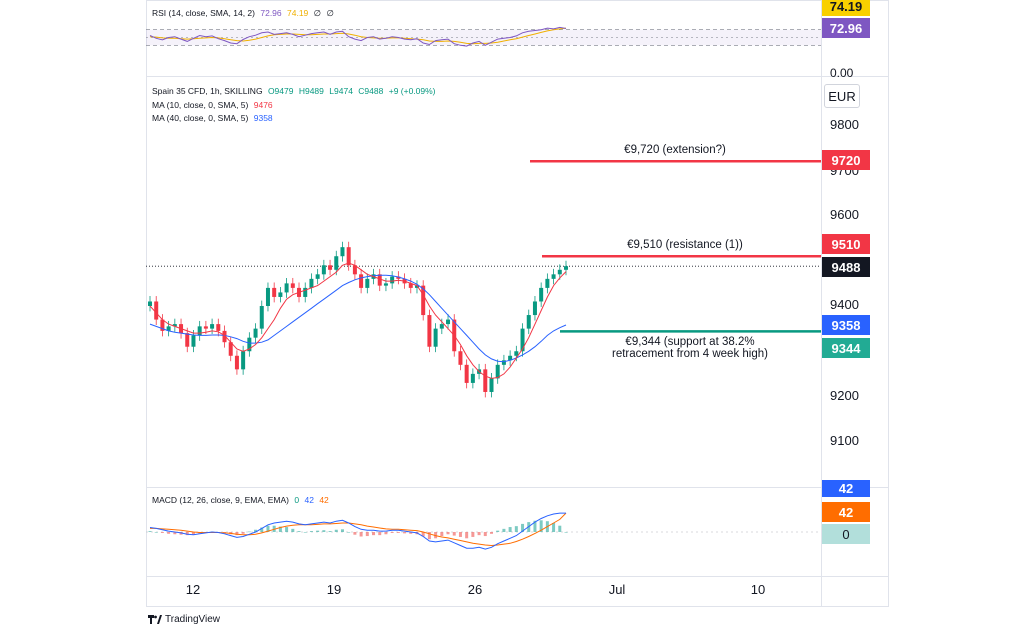 This screenshot has width=1011, height=630. Describe the element at coordinates (517, 76) in the screenshot. I see `rsi-pane-divider` at that location.